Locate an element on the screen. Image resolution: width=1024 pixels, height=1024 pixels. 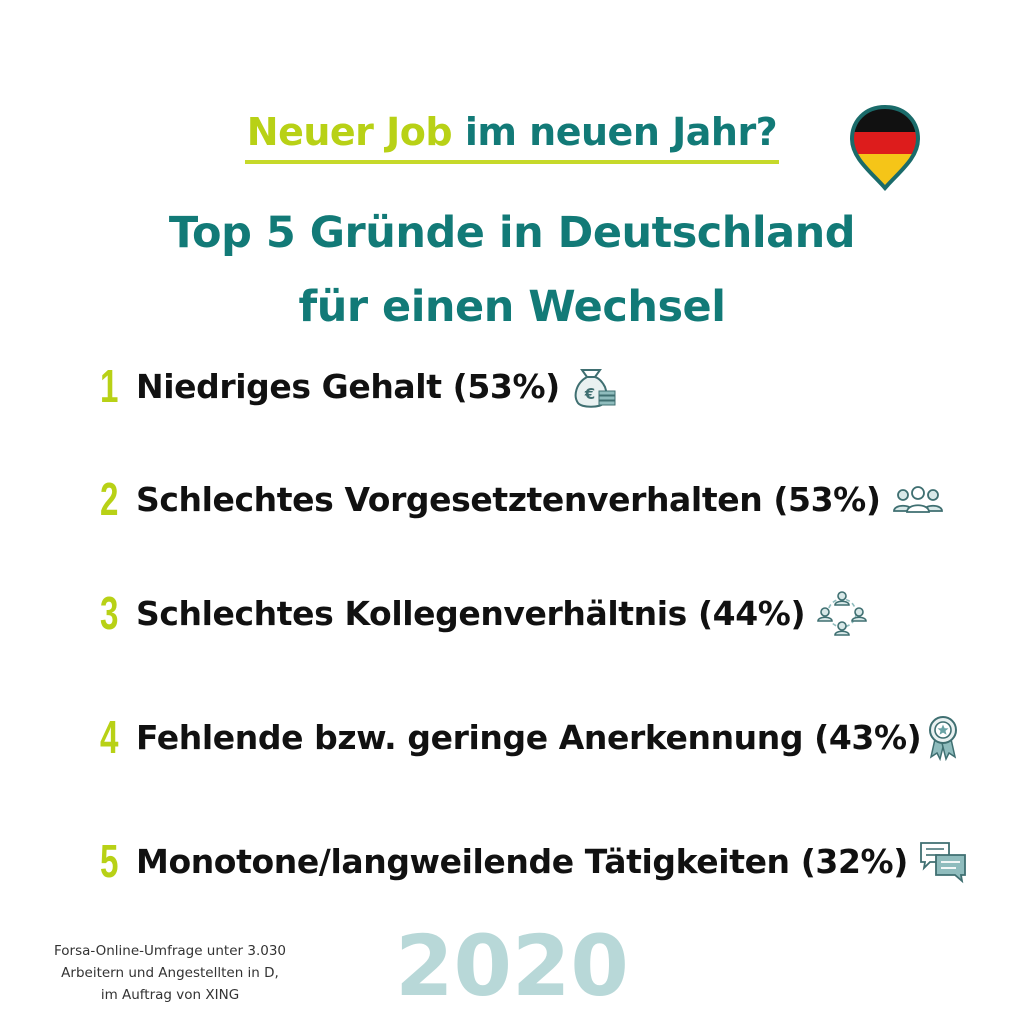
reason-rank: 5 is located at coordinates (109, 861).